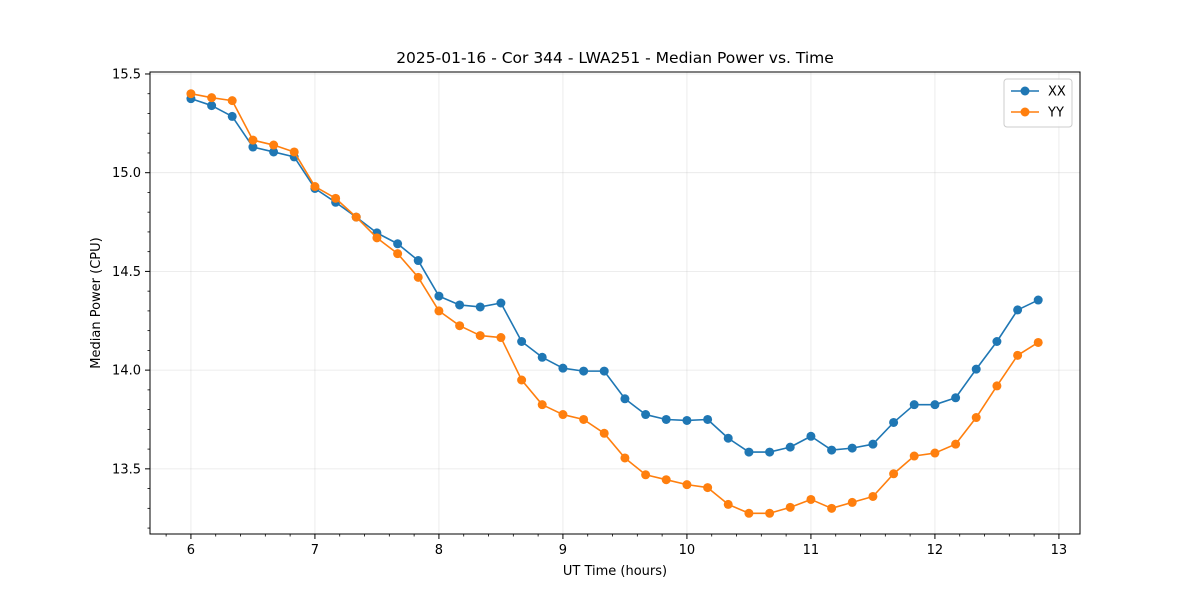 This screenshot has height=600, width=1200. Describe the element at coordinates (1059, 550) in the screenshot. I see `x-tick-label: 13` at that location.